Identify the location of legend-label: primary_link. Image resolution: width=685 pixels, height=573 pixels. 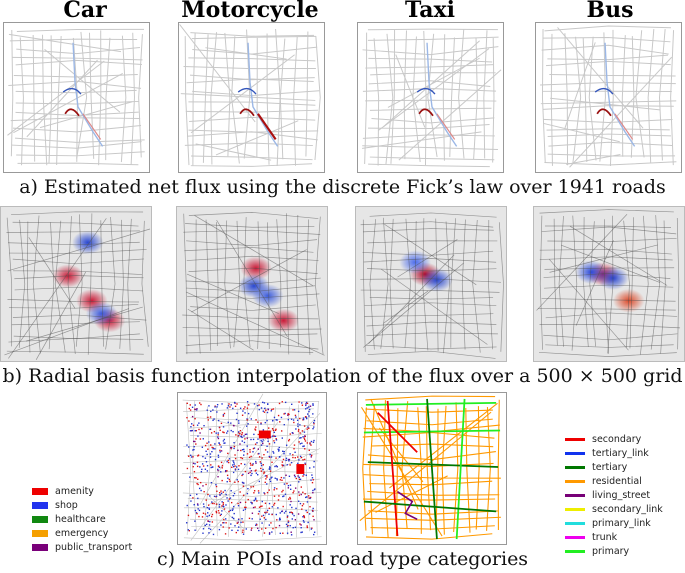
(621, 523).